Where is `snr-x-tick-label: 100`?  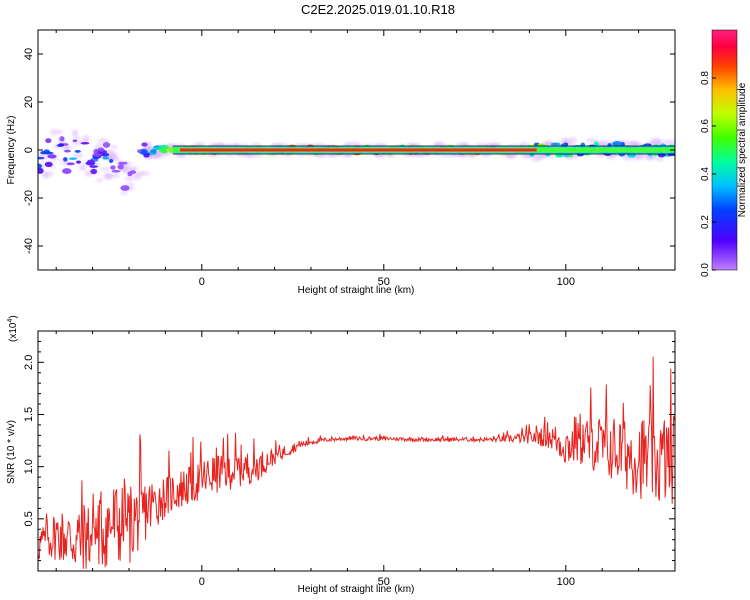
snr-x-tick-label: 100 is located at coordinates (566, 582).